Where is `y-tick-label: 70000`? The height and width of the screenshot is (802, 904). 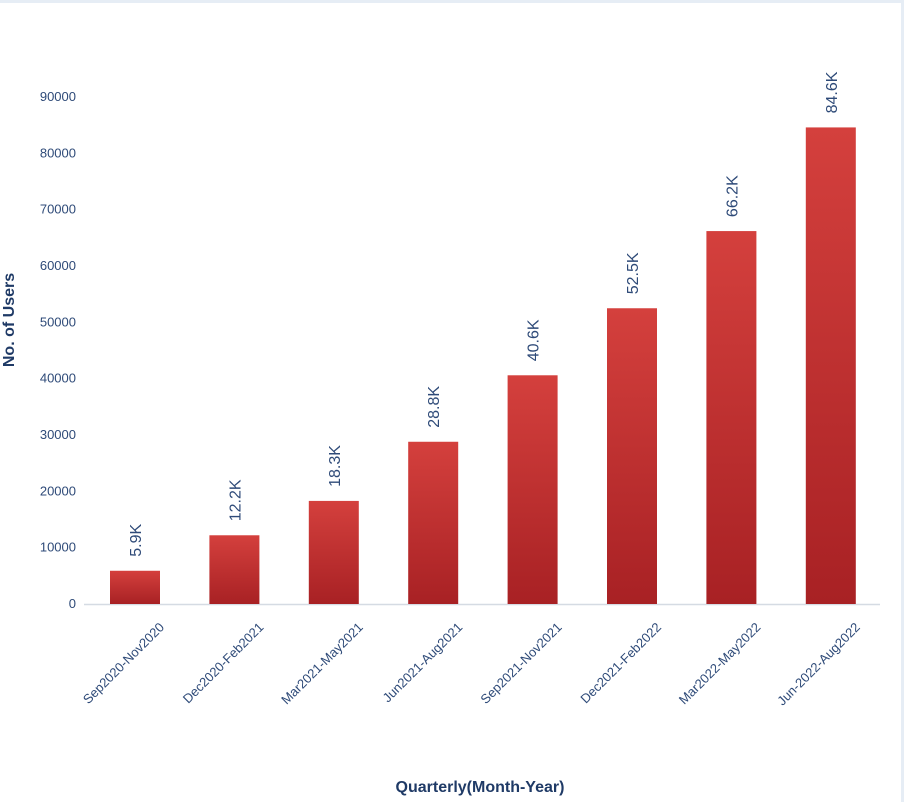 y-tick-label: 70000 is located at coordinates (58, 209).